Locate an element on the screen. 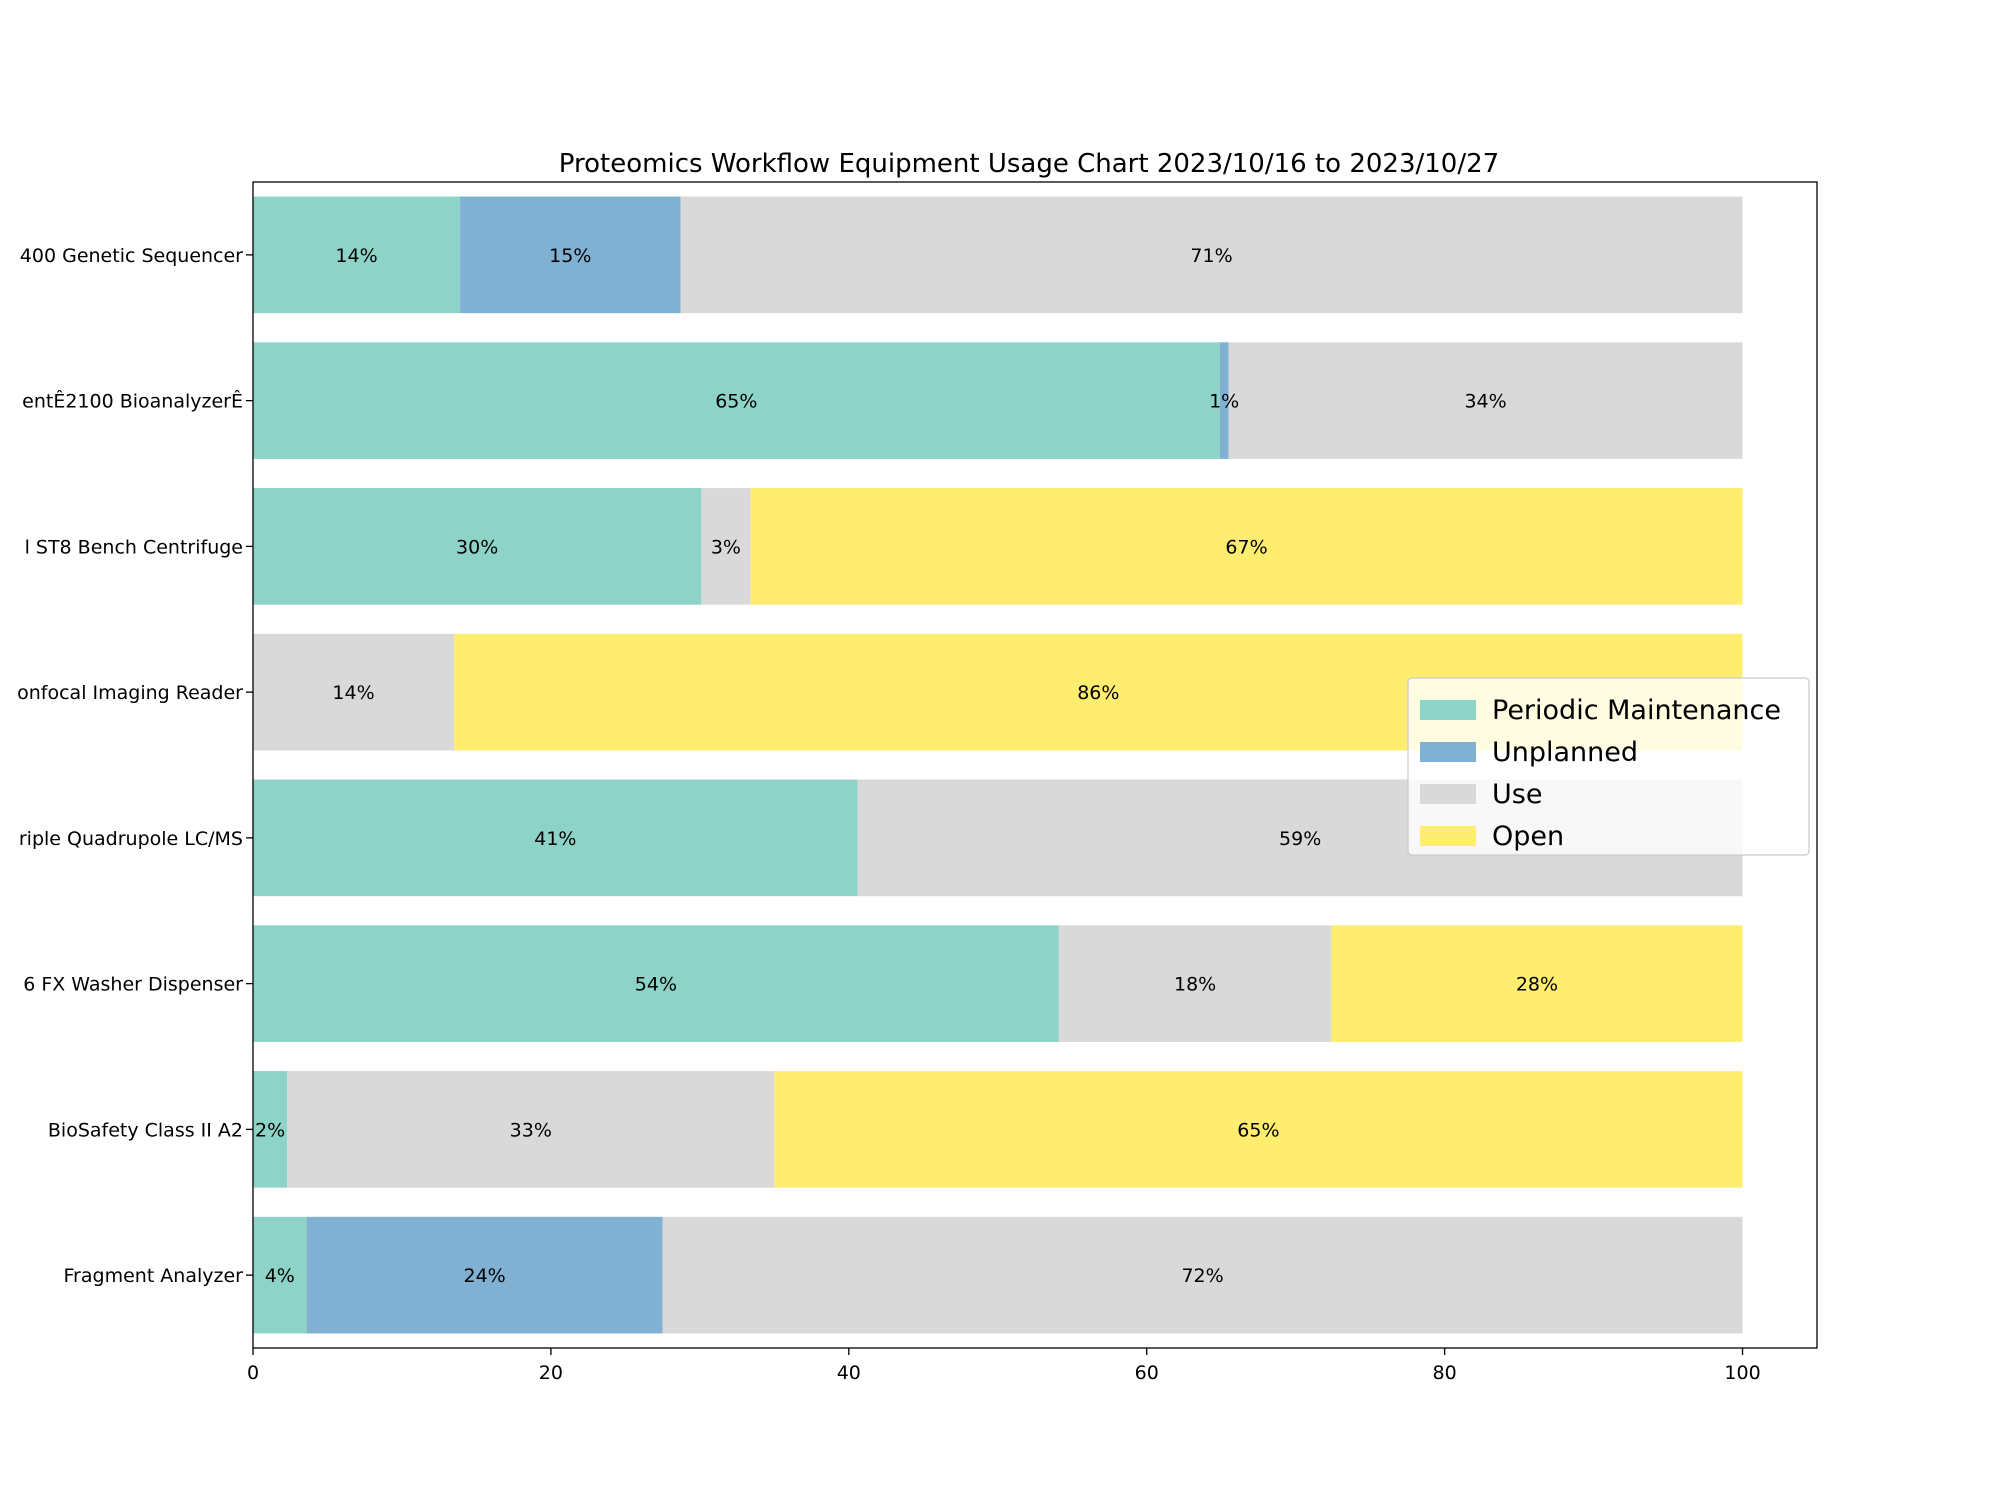 This screenshot has width=2000, height=1500. category-label: riple Quadrupole LC/MS is located at coordinates (131, 839).